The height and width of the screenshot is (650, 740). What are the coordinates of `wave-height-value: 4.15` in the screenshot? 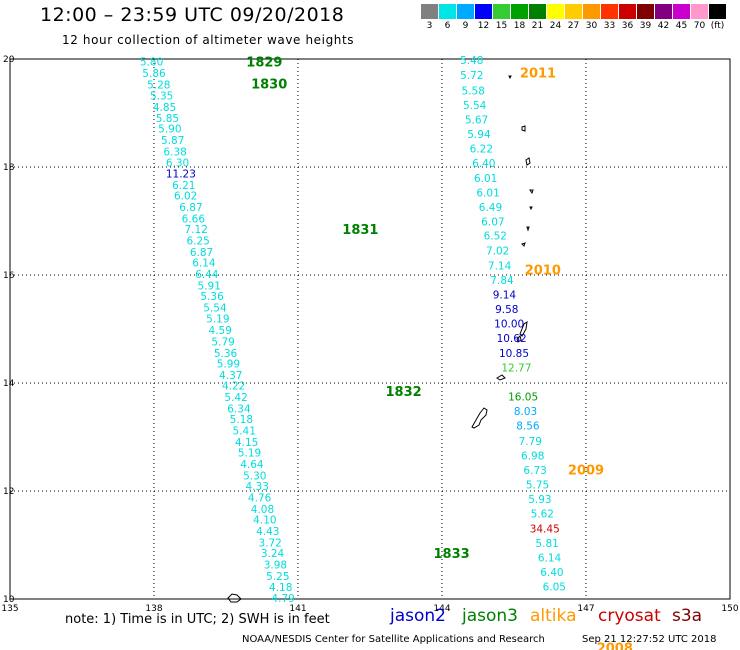 It's located at (246, 443).